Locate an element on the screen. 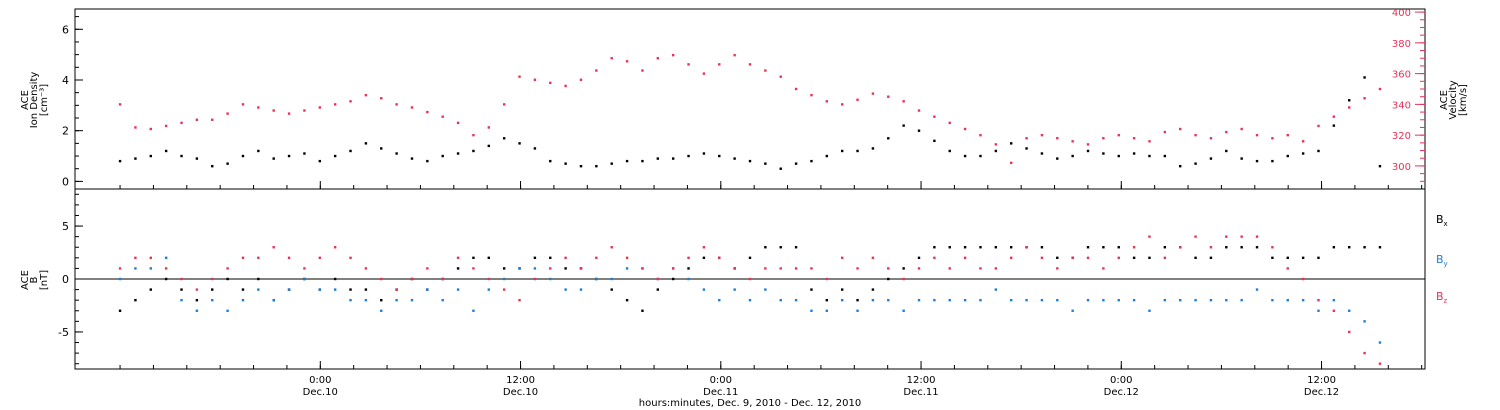 This screenshot has width=1500, height=410. velocity-tick-label: 340 is located at coordinates (1401, 105).